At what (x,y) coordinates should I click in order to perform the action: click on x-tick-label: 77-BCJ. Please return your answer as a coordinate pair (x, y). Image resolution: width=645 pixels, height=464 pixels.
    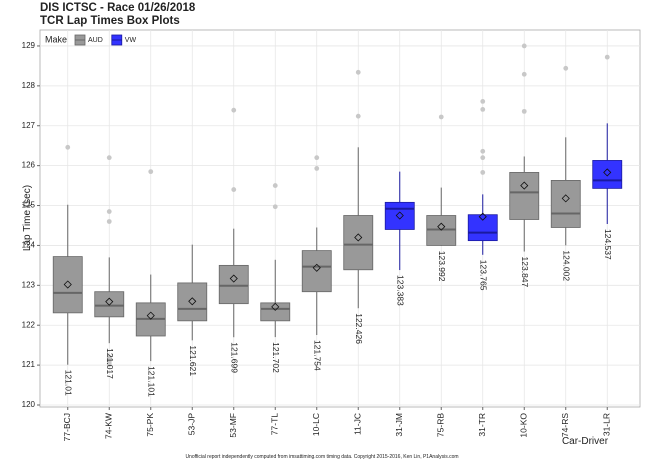
    Looking at the image, I should click on (67, 427).